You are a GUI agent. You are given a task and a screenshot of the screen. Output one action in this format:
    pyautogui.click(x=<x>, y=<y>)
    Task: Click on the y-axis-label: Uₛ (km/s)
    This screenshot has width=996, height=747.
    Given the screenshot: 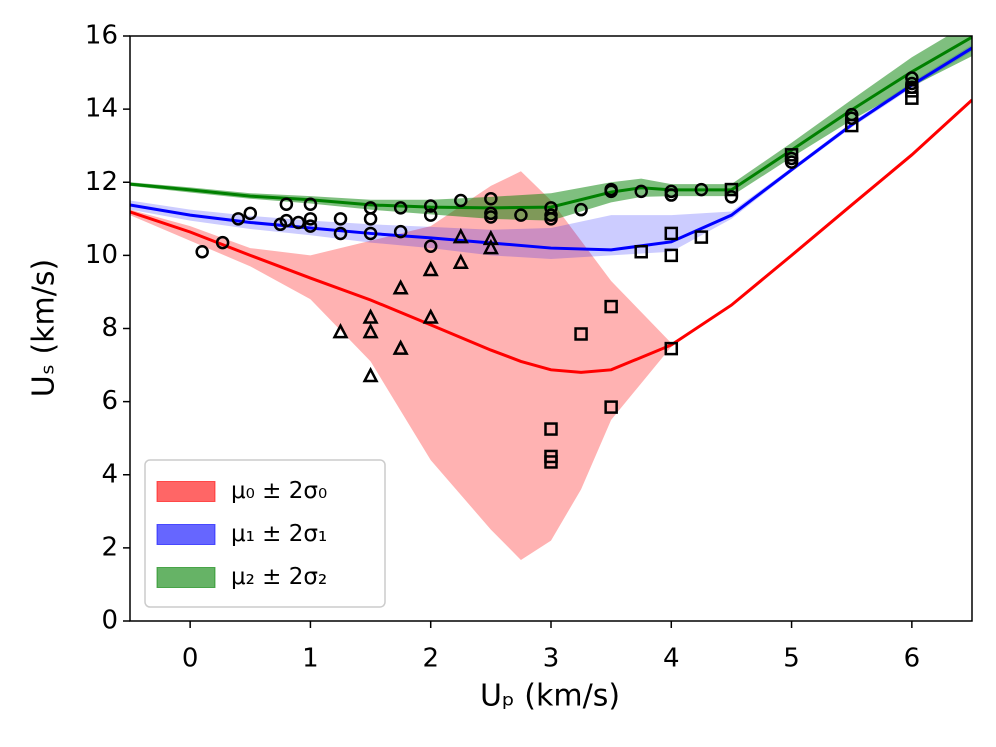 What is the action you would take?
    pyautogui.click(x=44, y=328)
    